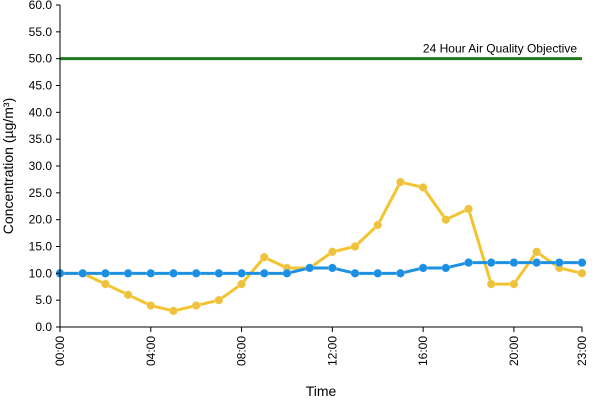 The width and height of the screenshot is (600, 400). Describe the element at coordinates (332, 351) in the screenshot. I see `x-tick-label: 12:00` at that location.